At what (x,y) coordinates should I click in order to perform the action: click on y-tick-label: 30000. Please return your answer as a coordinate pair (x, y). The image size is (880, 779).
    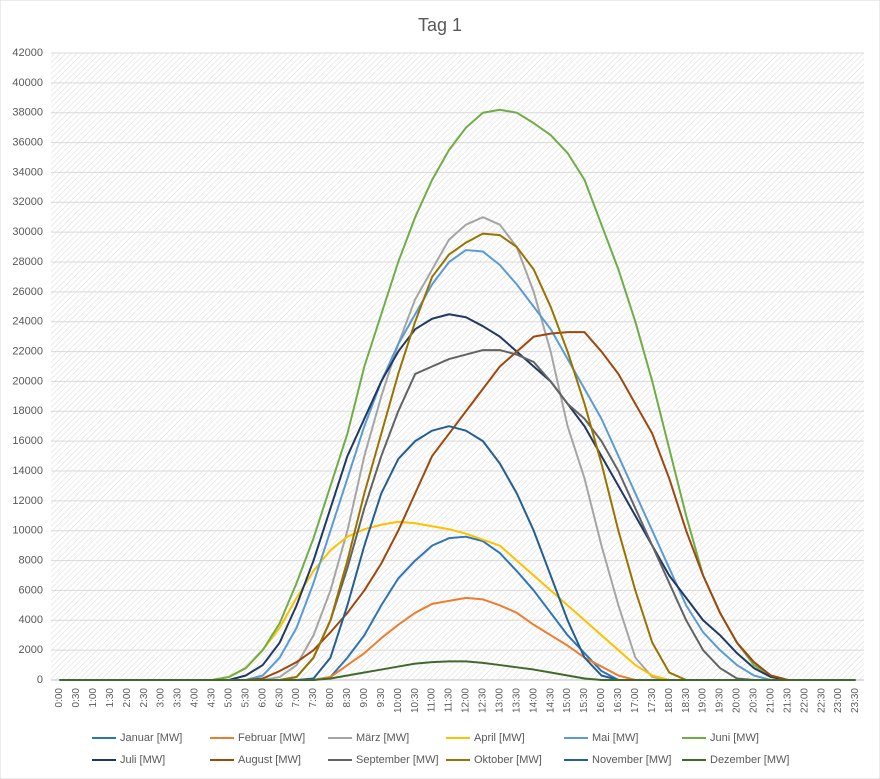
    Looking at the image, I should click on (27, 232).